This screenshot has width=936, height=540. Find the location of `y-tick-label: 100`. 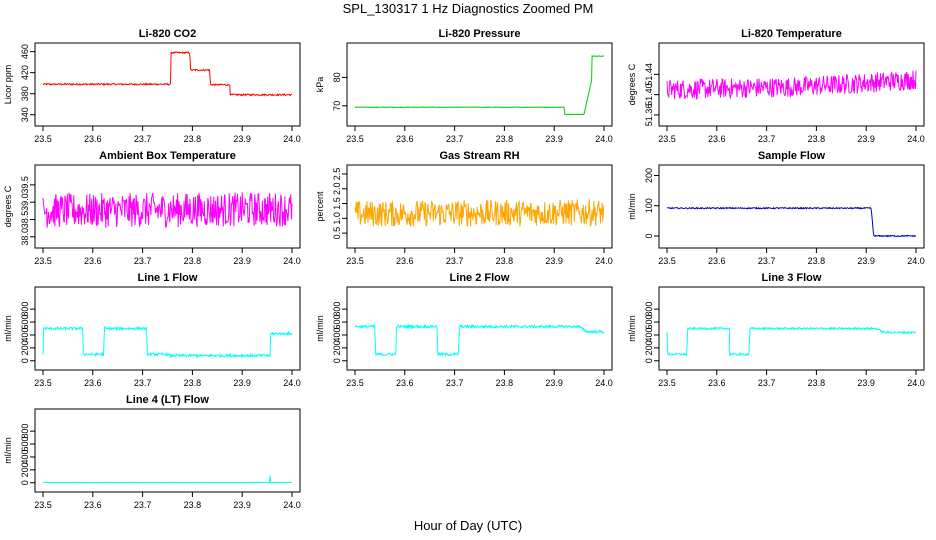

y-tick-label: 100 is located at coordinates (649, 205).